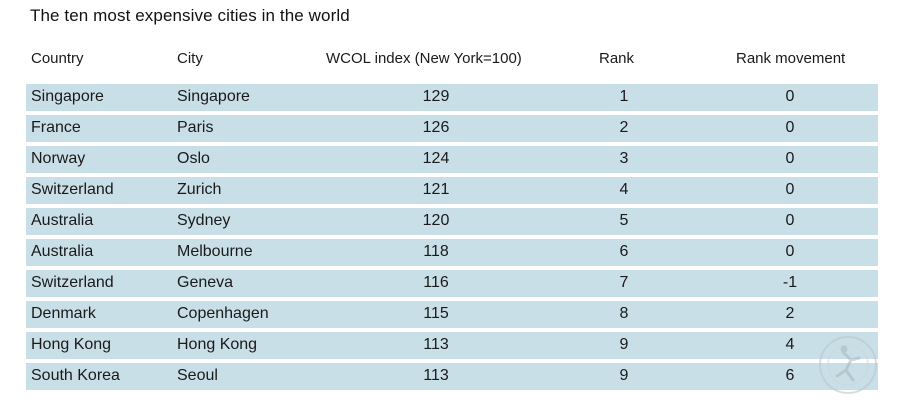 The height and width of the screenshot is (413, 900). Describe the element at coordinates (436, 96) in the screenshot. I see `cell-wcol-index: 129` at that location.